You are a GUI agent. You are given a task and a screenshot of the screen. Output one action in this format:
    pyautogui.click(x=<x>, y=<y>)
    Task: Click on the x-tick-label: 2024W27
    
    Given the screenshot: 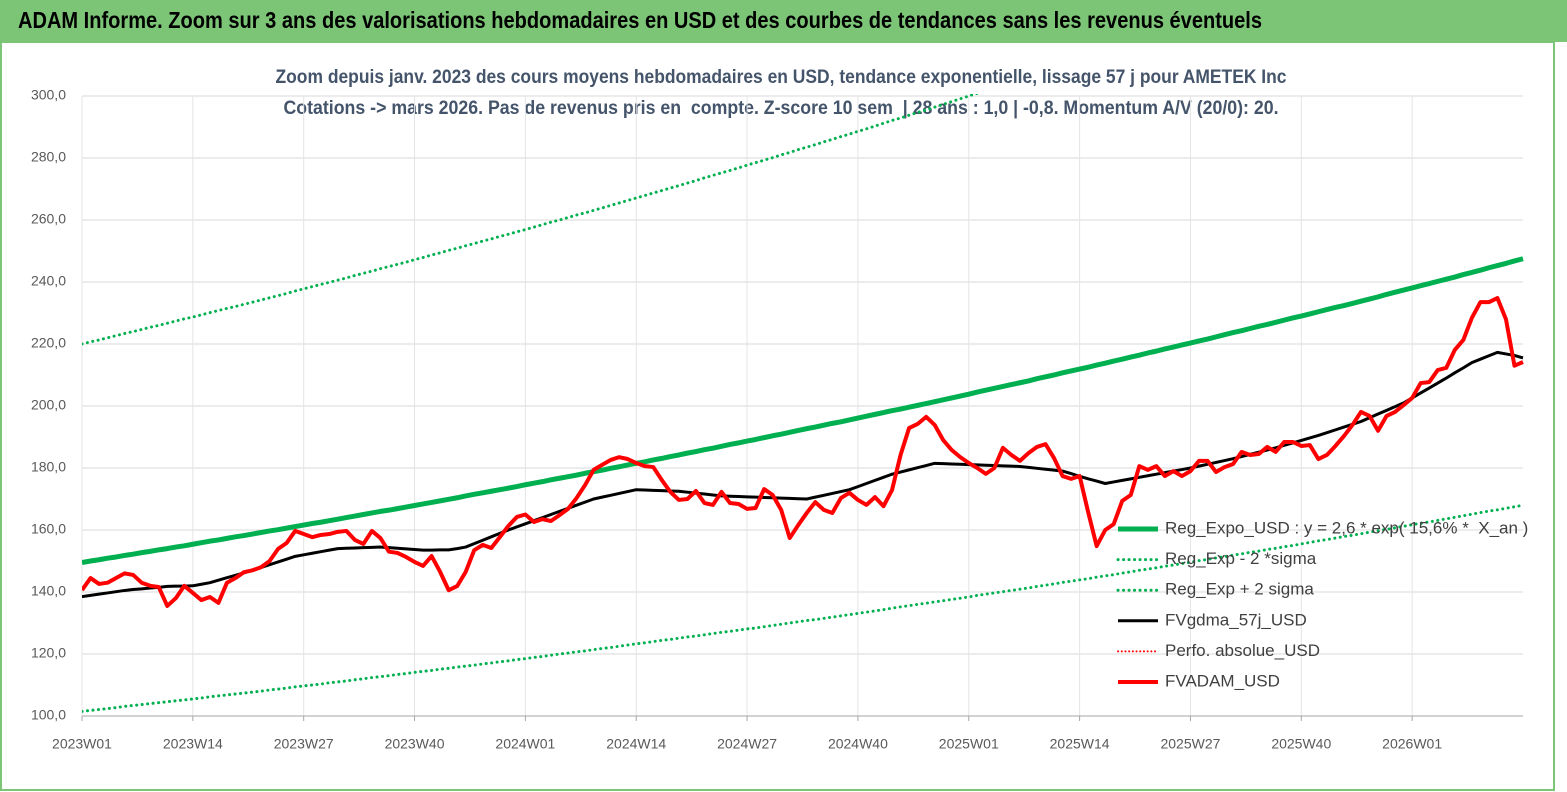 What is the action you would take?
    pyautogui.click(x=747, y=744)
    